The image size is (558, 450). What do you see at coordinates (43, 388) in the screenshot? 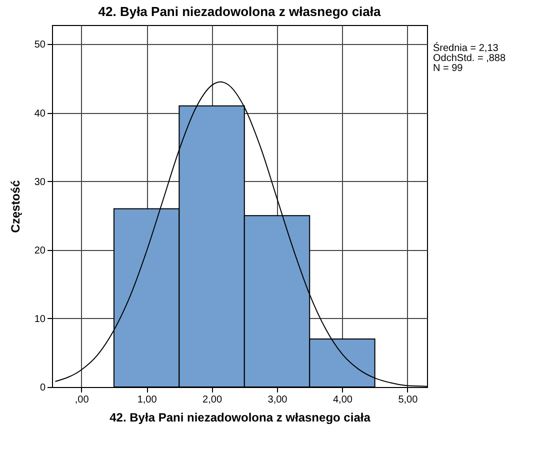
I see `y-tick-label: 0` at bounding box center [43, 388].